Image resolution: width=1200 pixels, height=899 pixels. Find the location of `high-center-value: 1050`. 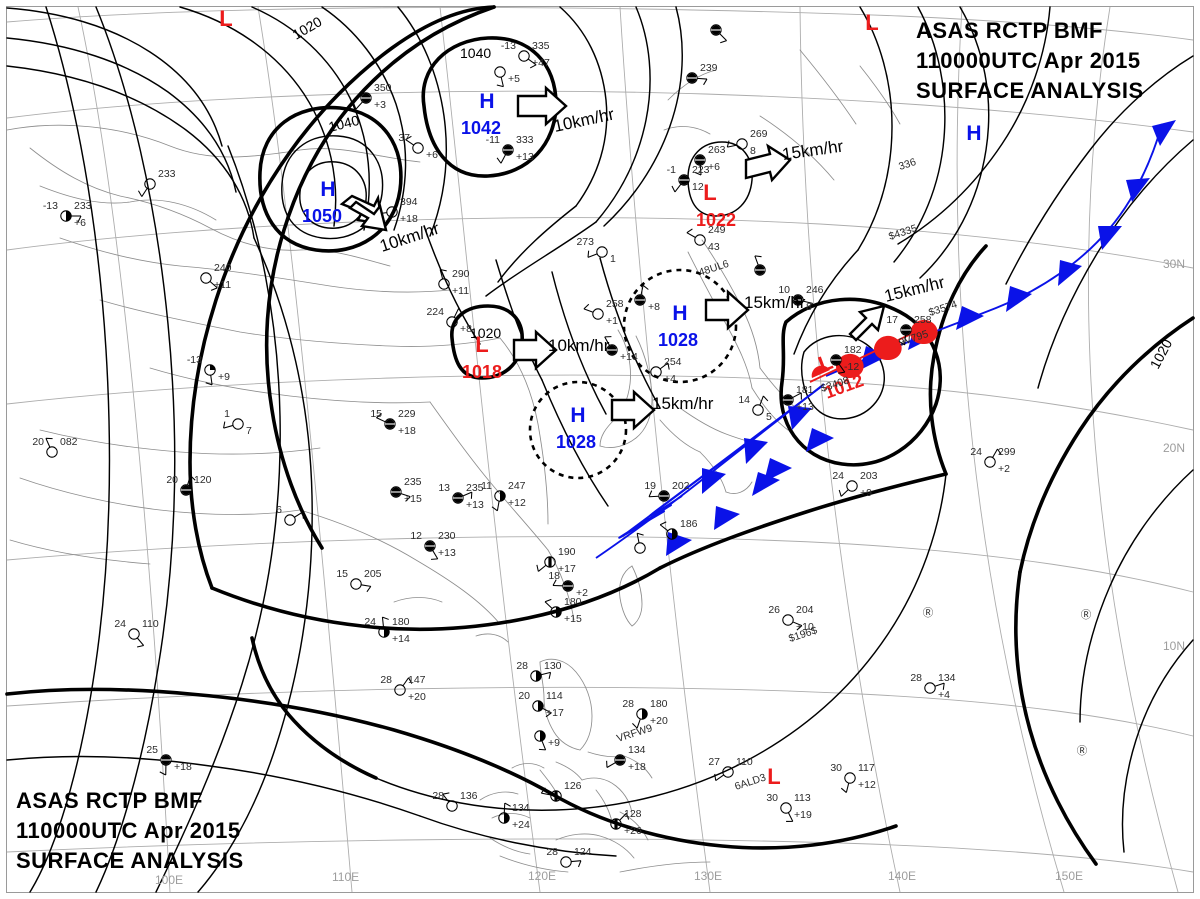

high-center-value: 1050 is located at coordinates (322, 216).